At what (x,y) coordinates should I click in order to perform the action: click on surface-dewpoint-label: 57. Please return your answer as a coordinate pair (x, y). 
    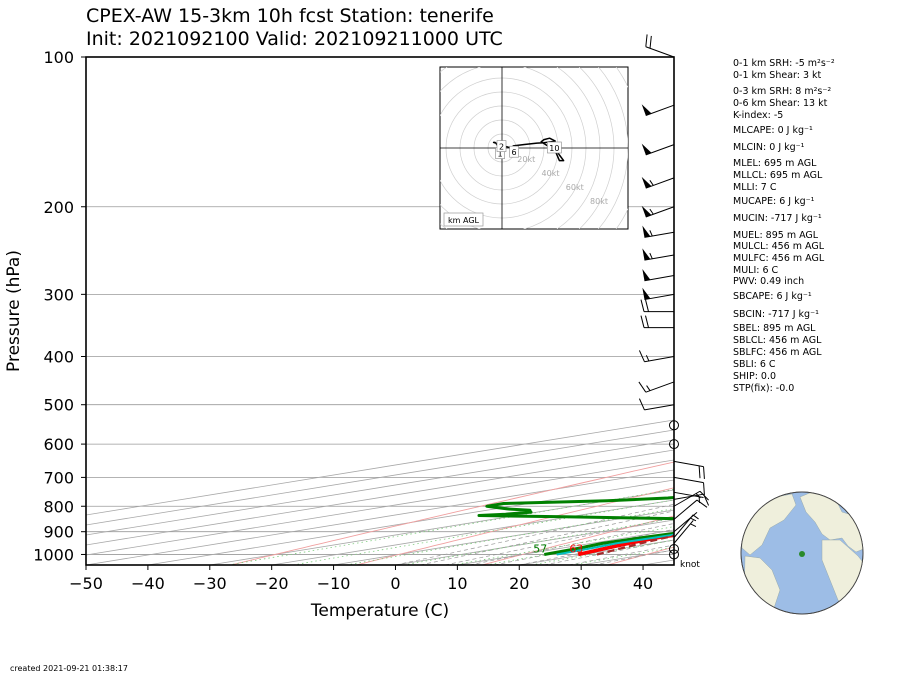
    Looking at the image, I should click on (540, 548).